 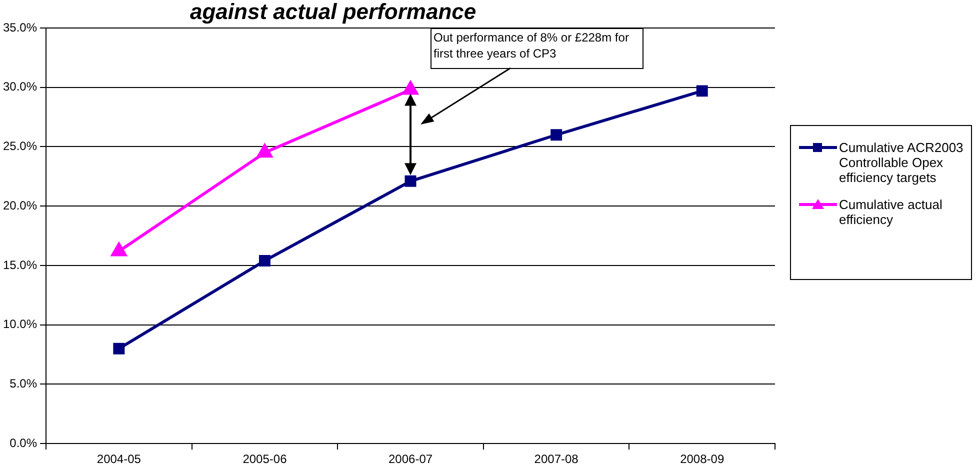 What do you see at coordinates (556, 459) in the screenshot?
I see `x-tick-label: 2007-08` at bounding box center [556, 459].